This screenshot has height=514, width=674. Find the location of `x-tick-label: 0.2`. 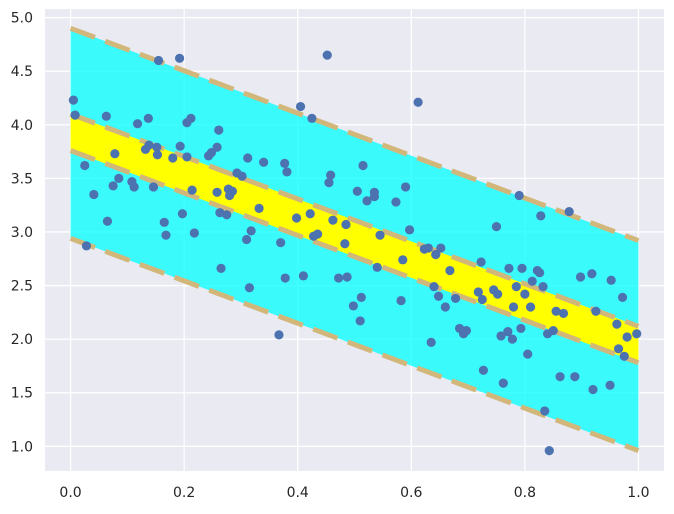

x-tick-label: 0.2 is located at coordinates (184, 493).